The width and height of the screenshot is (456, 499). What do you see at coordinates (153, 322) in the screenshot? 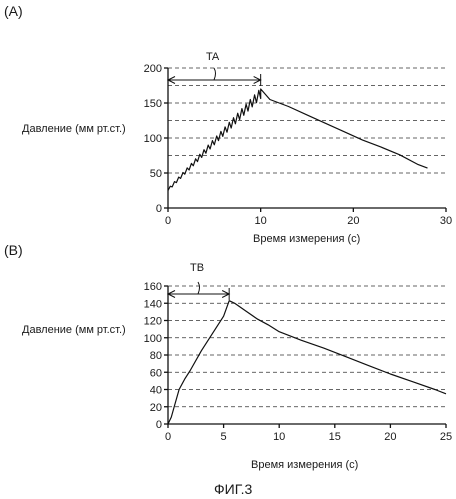
I see `y-tick-label-b-6: 120` at bounding box center [153, 322].